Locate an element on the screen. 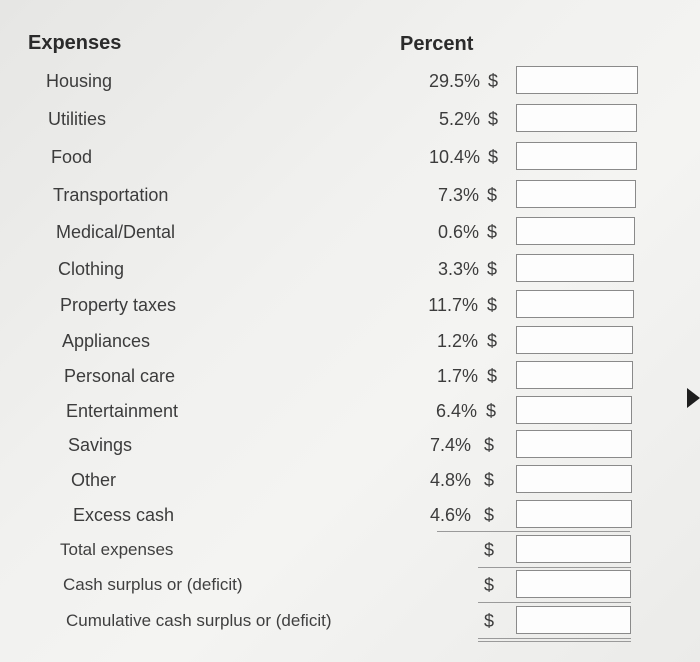  expenses-header: Expenses is located at coordinates (75, 43).